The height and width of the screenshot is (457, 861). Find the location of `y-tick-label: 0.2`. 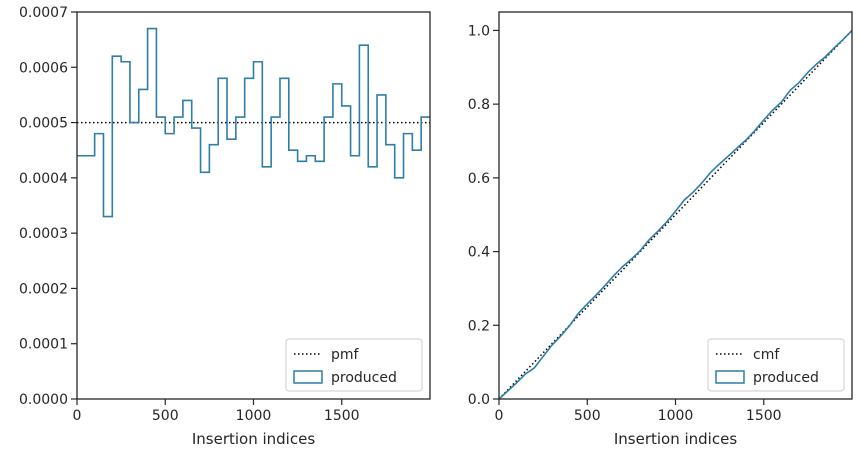

y-tick-label: 0.2 is located at coordinates (479, 326).